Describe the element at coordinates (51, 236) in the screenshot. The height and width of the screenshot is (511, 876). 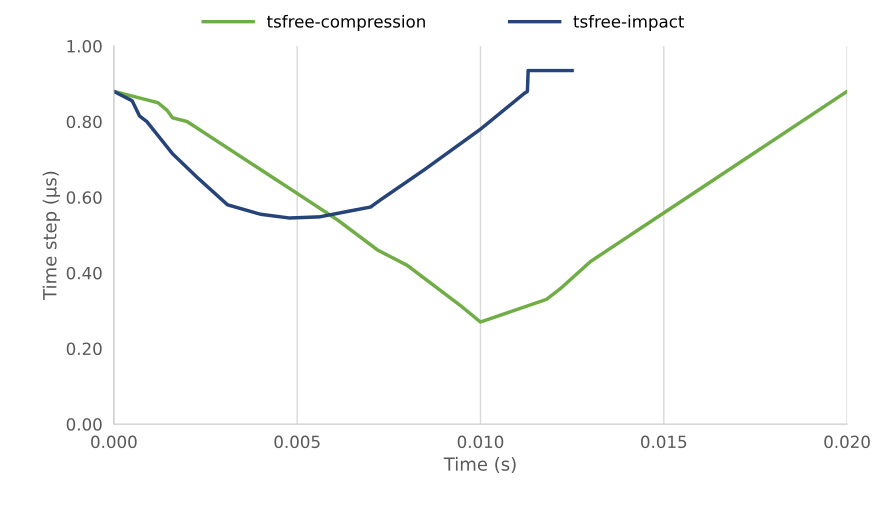
I see `y-axis-title: Time step (µs)` at that location.